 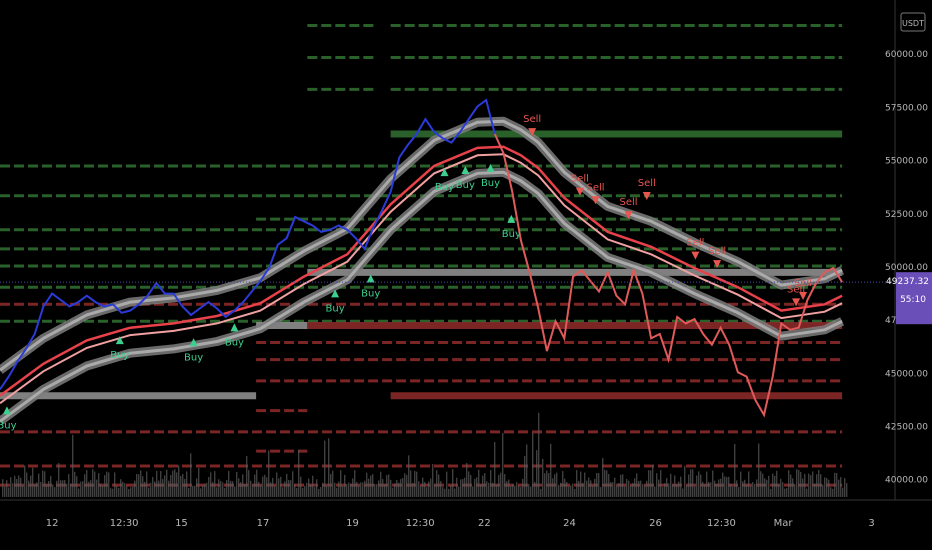 I want to click on time-tick-8: 26, so click(x=655, y=523).